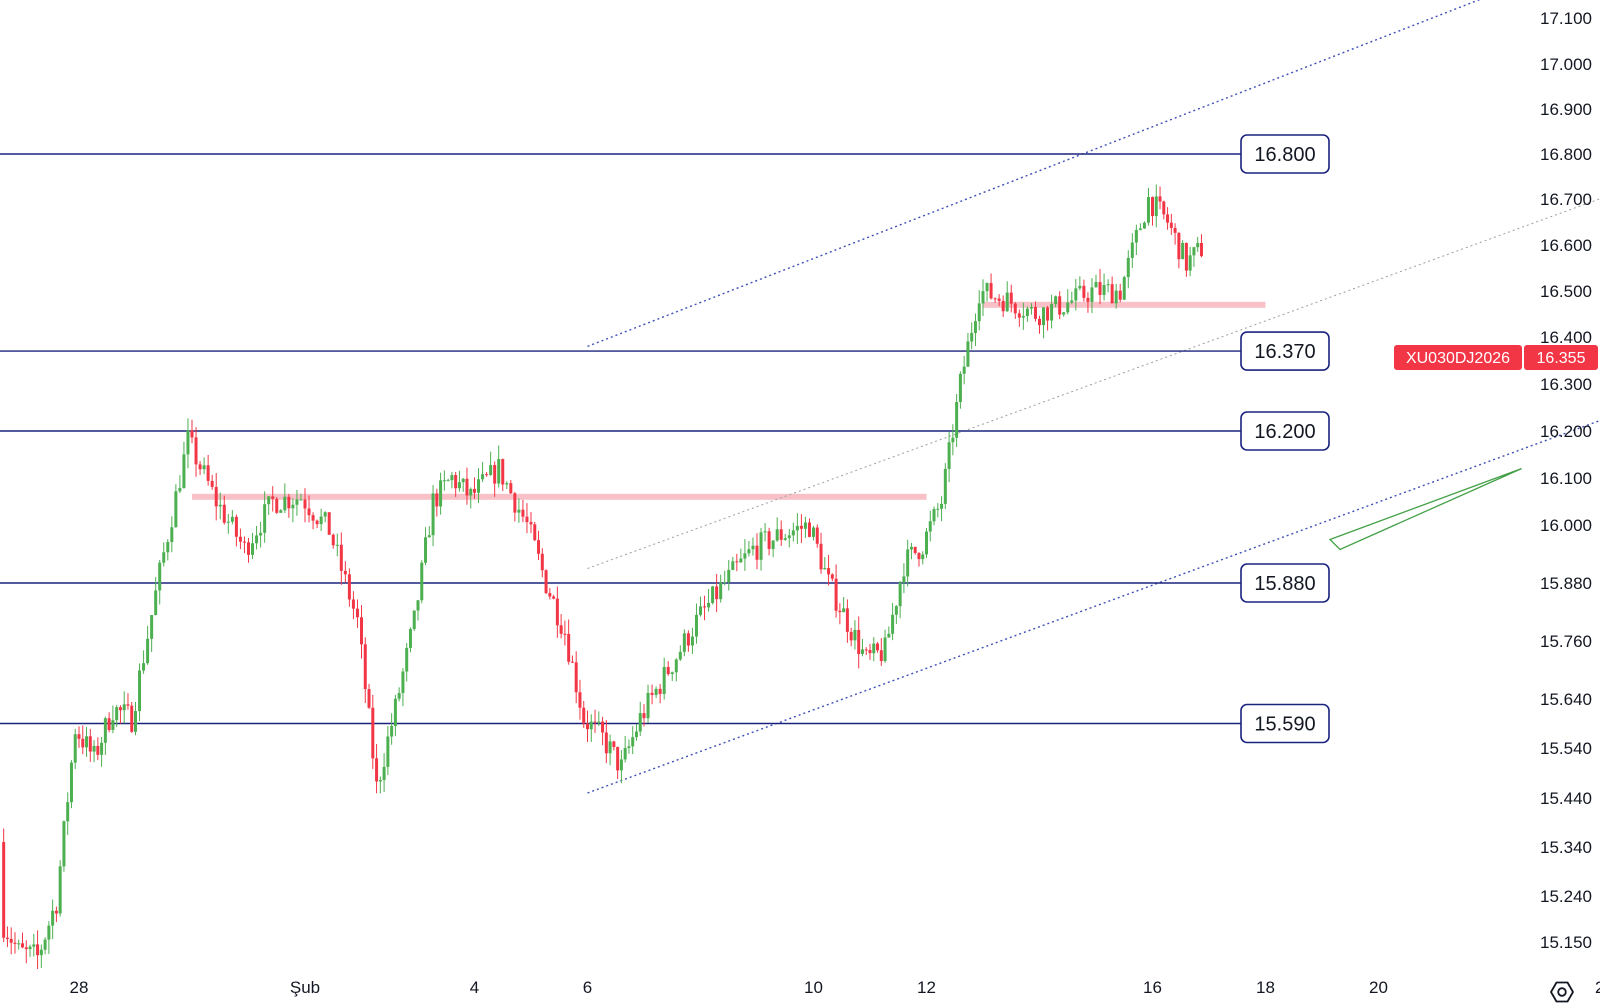  I want to click on y-tick-label: 16.600, so click(1566, 245).